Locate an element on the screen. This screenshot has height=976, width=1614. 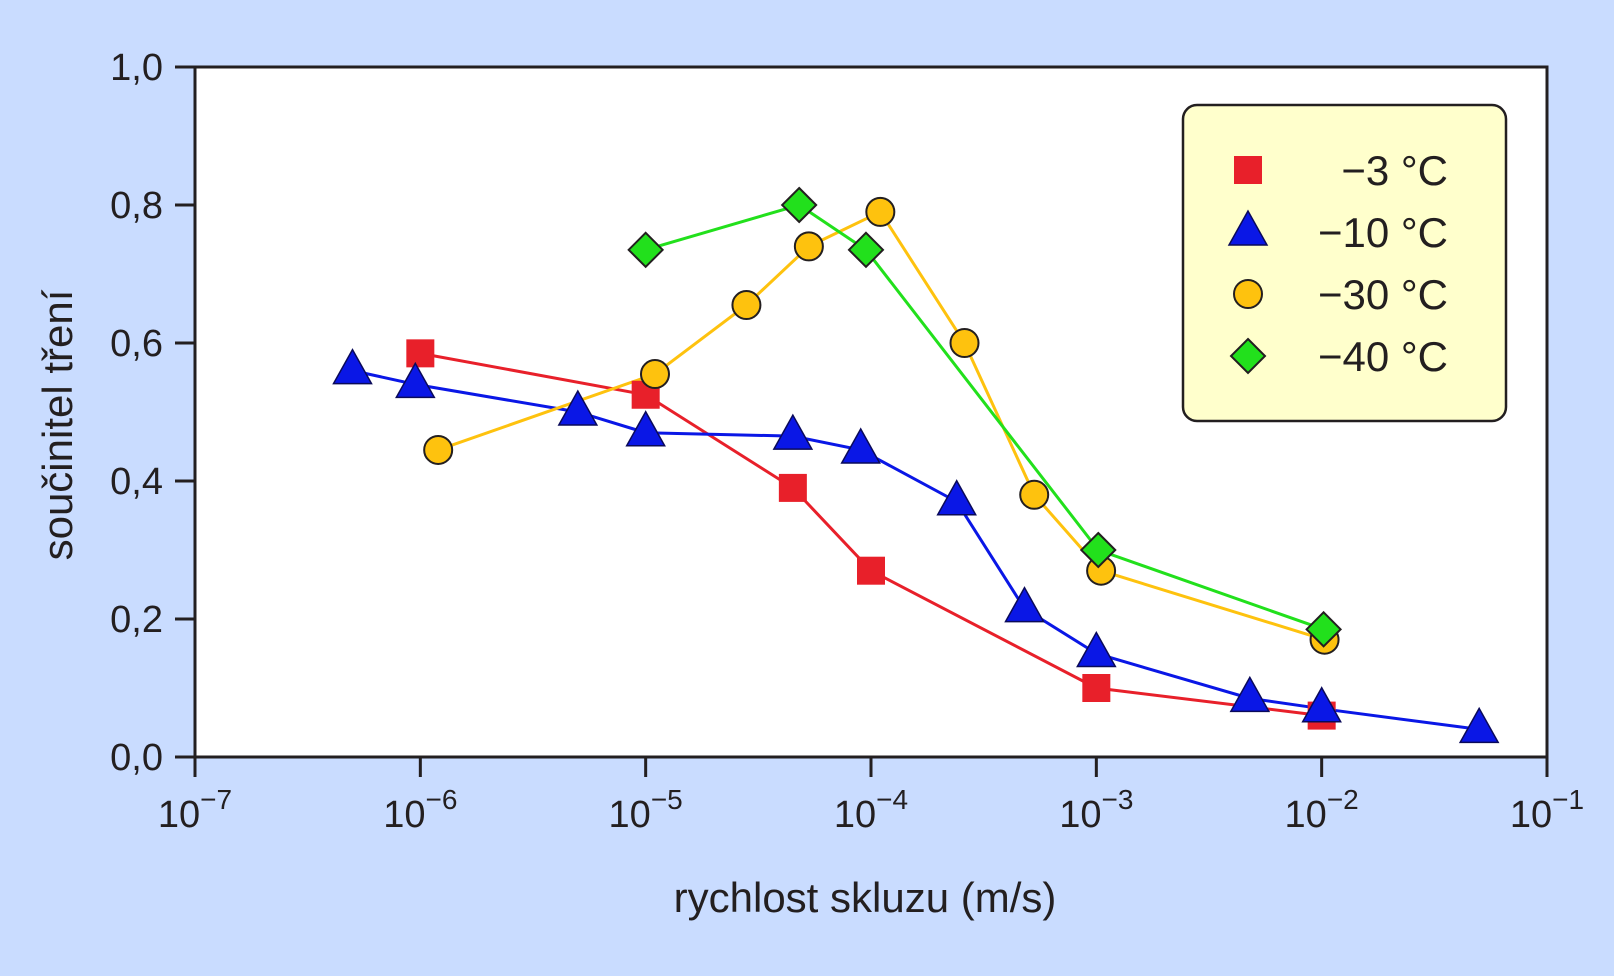
x-tick-label: 10⁻⁷ is located at coordinates (195, 810).